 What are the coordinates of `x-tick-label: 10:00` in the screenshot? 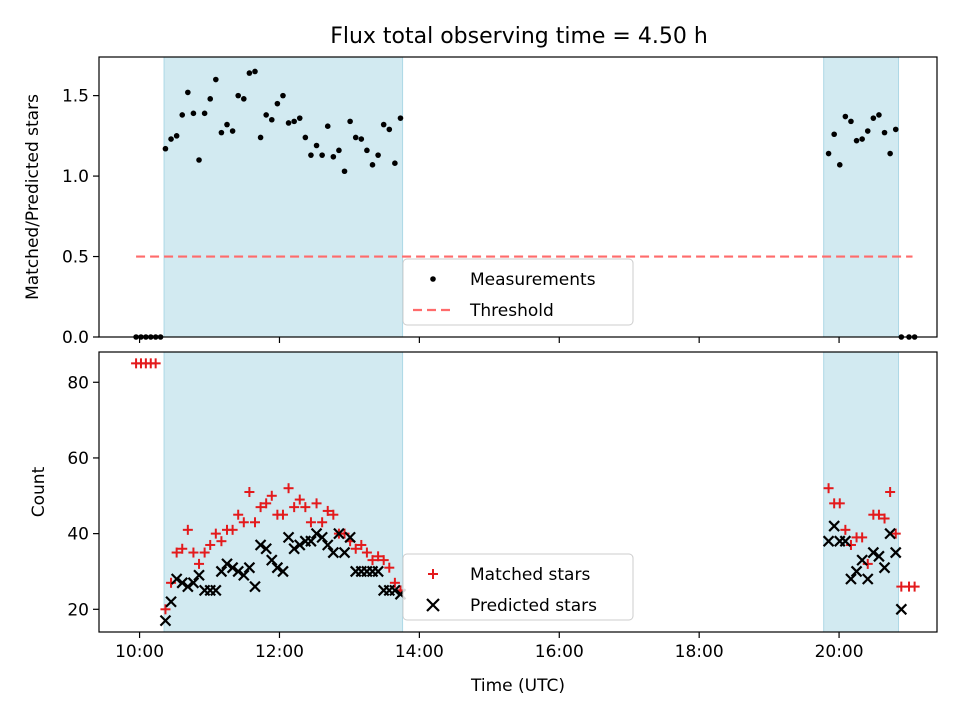 It's located at (139, 652).